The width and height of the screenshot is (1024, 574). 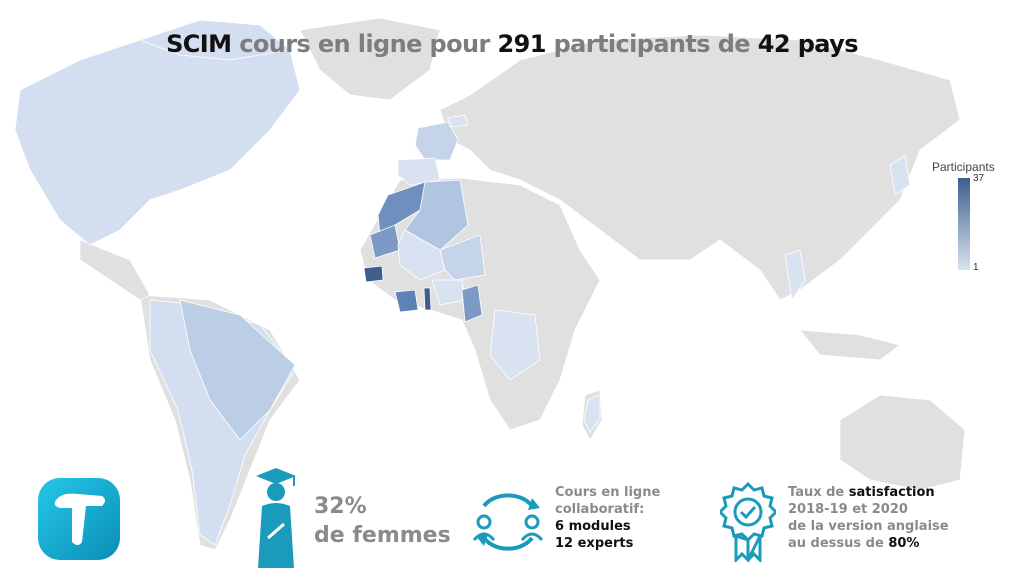 I want to click on legend-max-label: 37, so click(x=979, y=178).